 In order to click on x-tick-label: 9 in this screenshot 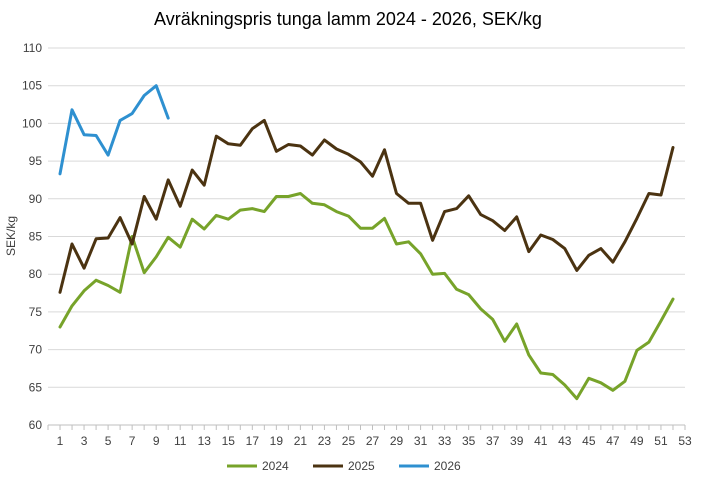, I will do `click(156, 441)`.